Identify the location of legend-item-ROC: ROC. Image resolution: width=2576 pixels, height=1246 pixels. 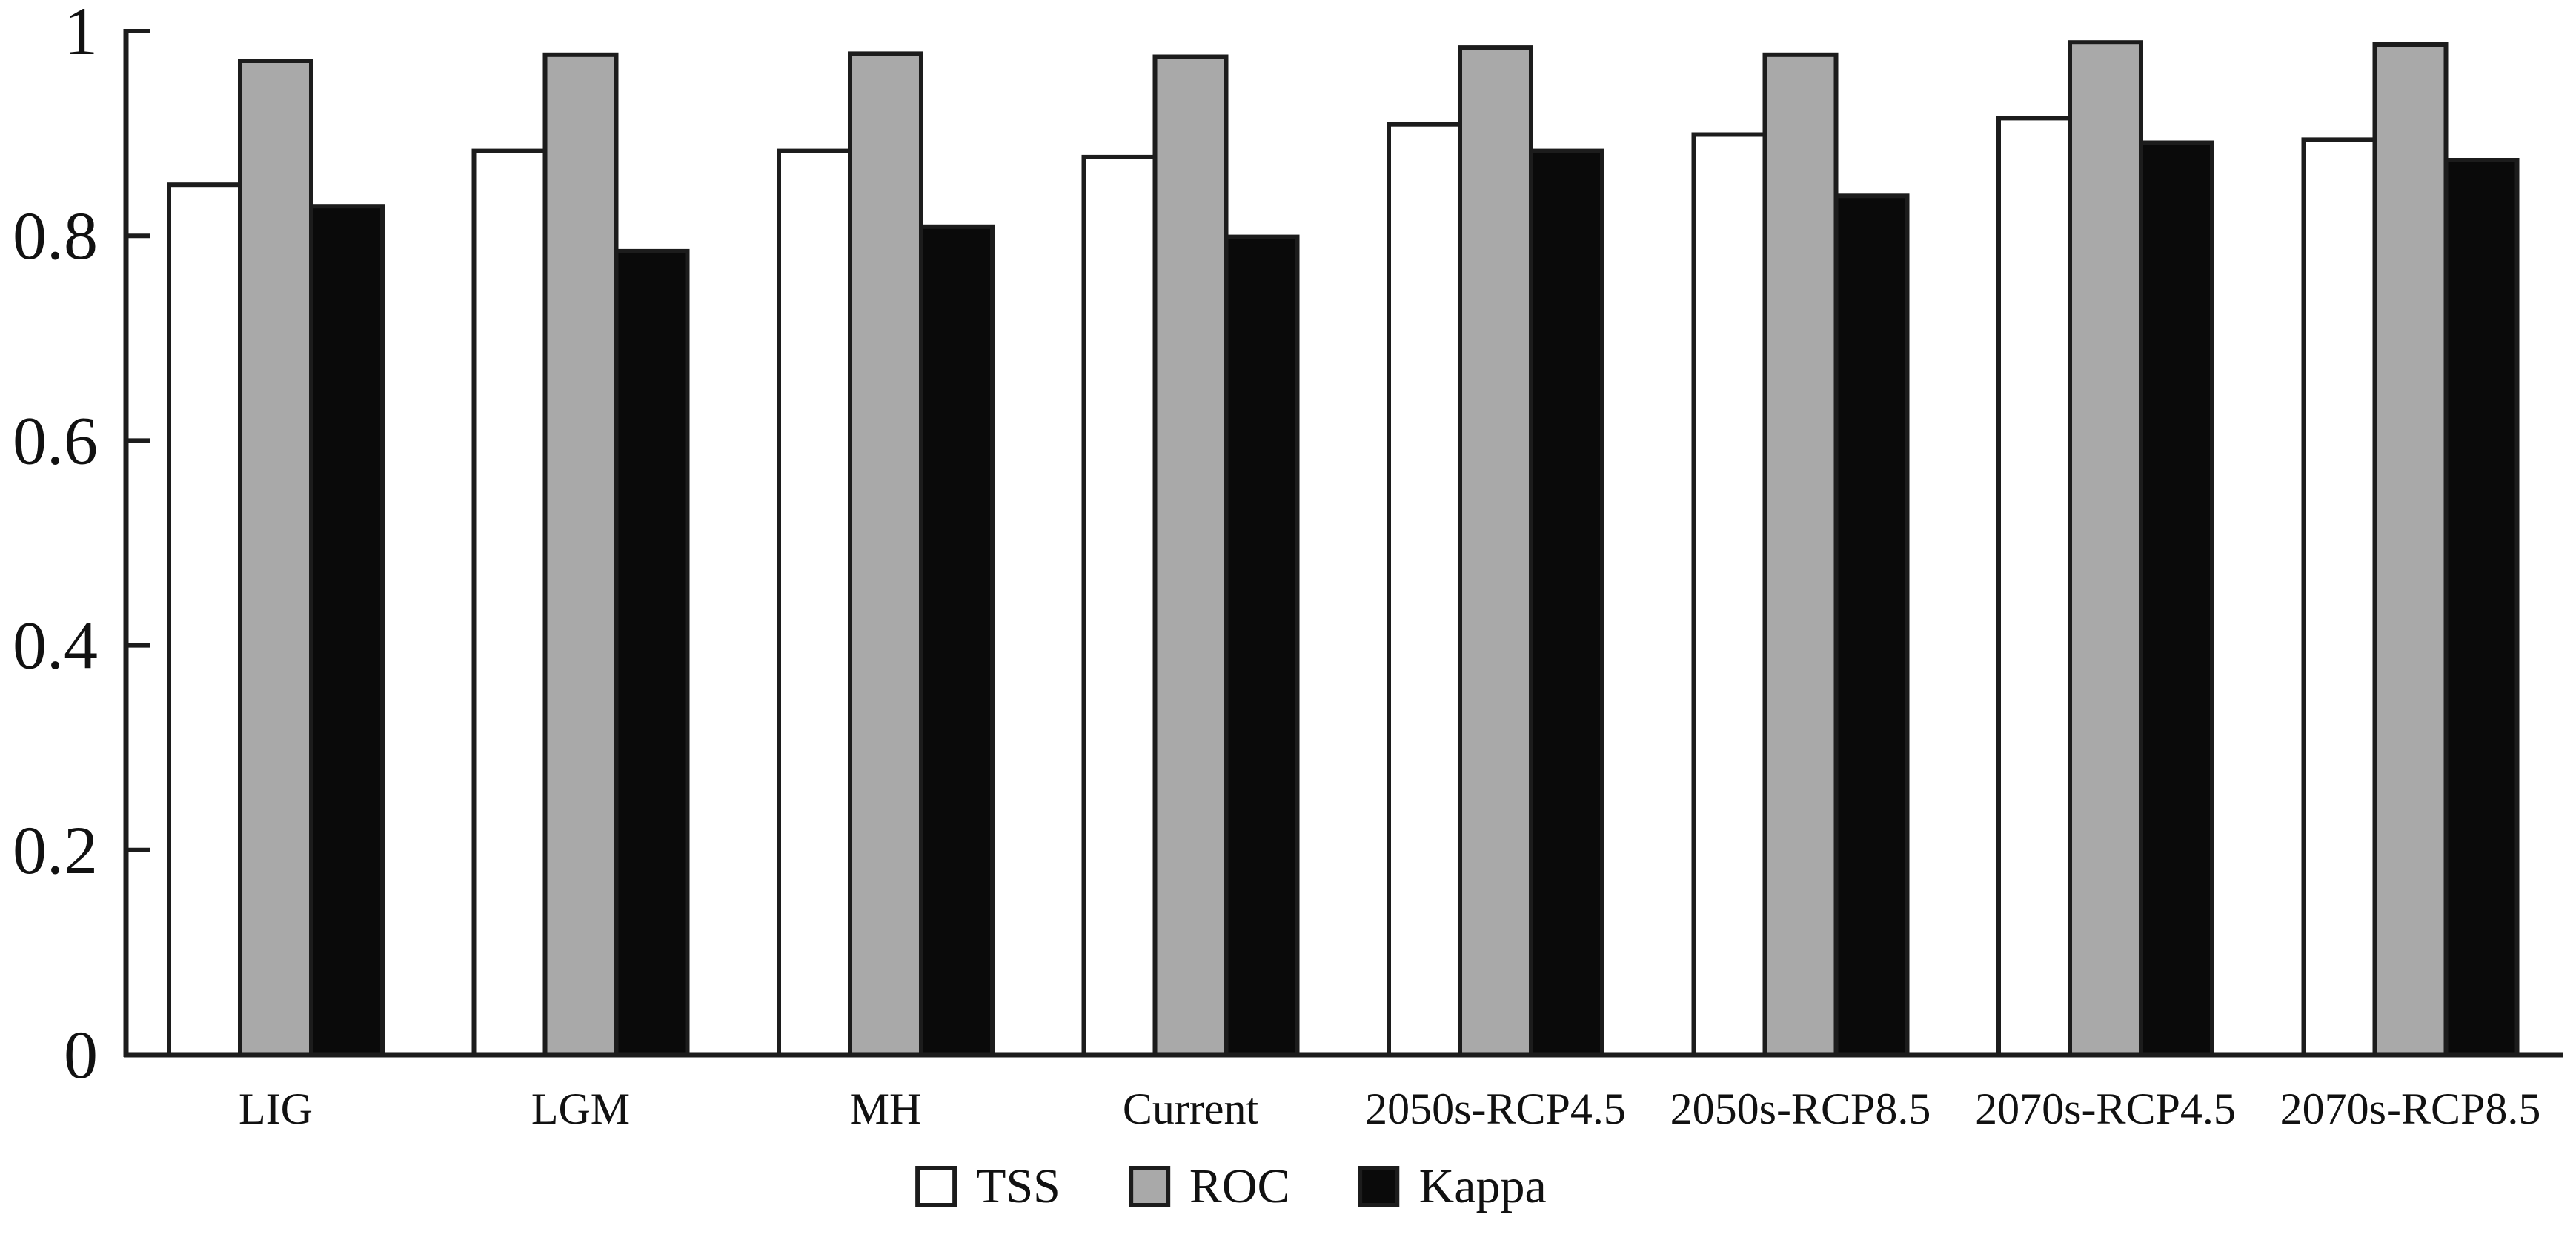
(1209, 1186).